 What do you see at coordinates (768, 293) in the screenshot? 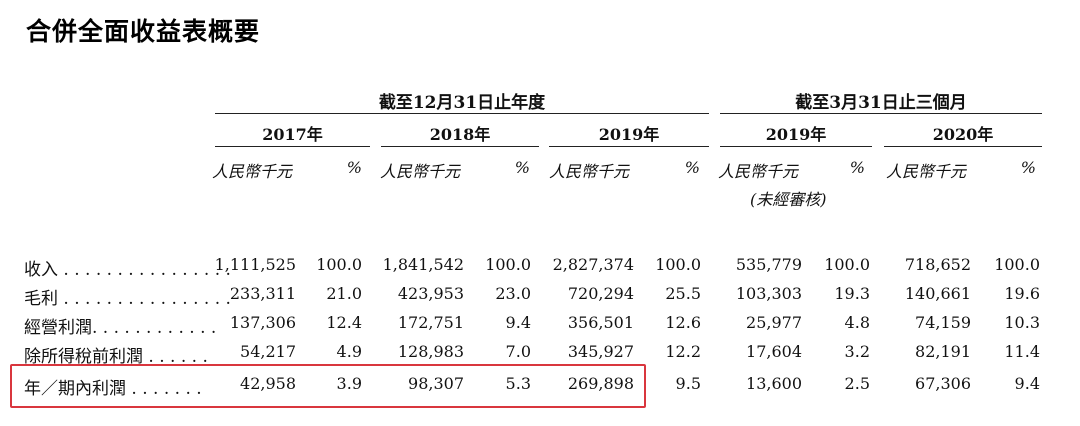
I see `value-amount: 103,303` at bounding box center [768, 293].